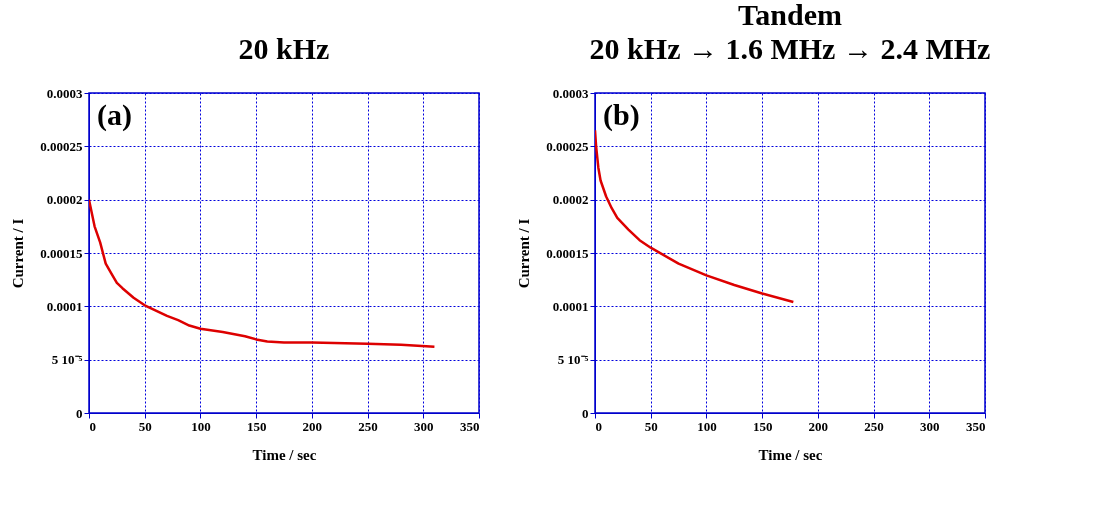  I want to click on chart-title: Tandem, so click(790, 15).